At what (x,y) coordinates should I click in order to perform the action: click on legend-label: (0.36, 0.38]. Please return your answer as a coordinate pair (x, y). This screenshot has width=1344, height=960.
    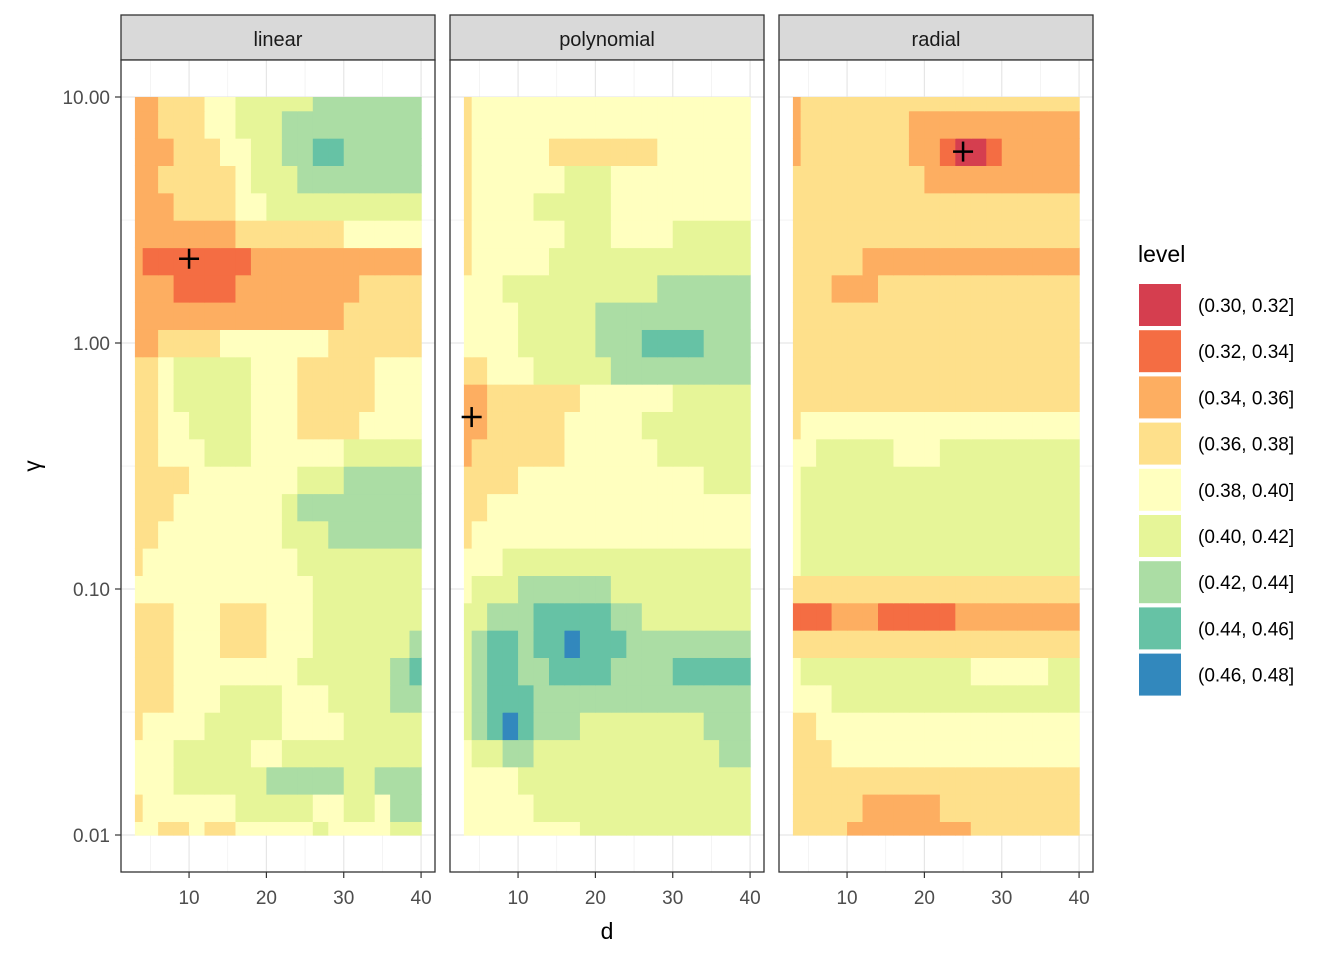
    Looking at the image, I should click on (1246, 445).